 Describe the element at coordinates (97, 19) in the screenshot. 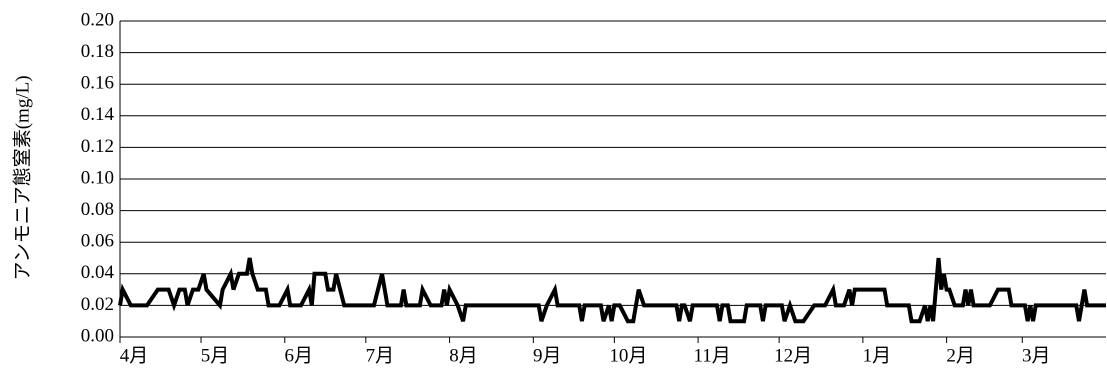

I see `y-tick-label: 0.20` at that location.